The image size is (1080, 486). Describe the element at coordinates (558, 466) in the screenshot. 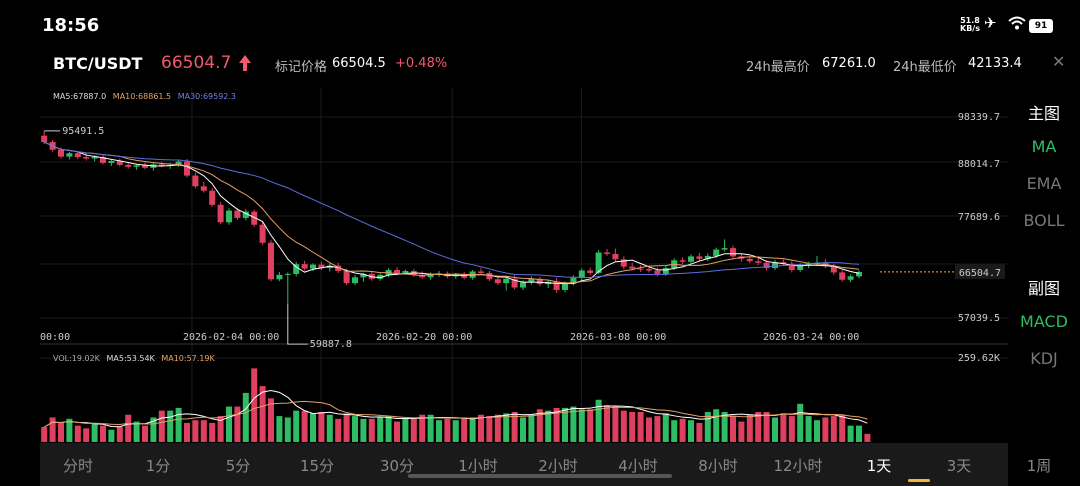

I see `tab-2h: 2小时` at that location.